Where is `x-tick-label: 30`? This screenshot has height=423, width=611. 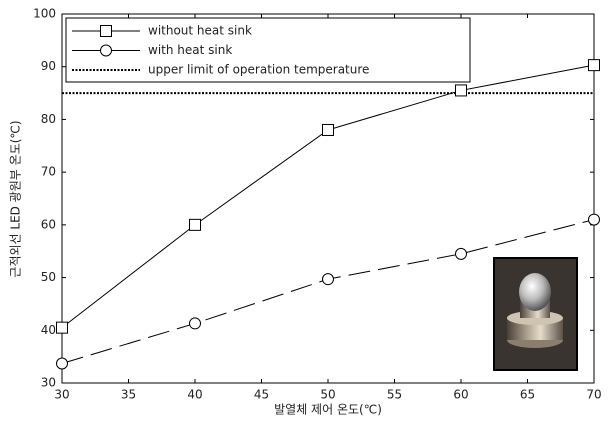 x-tick-label: 30 is located at coordinates (61, 395).